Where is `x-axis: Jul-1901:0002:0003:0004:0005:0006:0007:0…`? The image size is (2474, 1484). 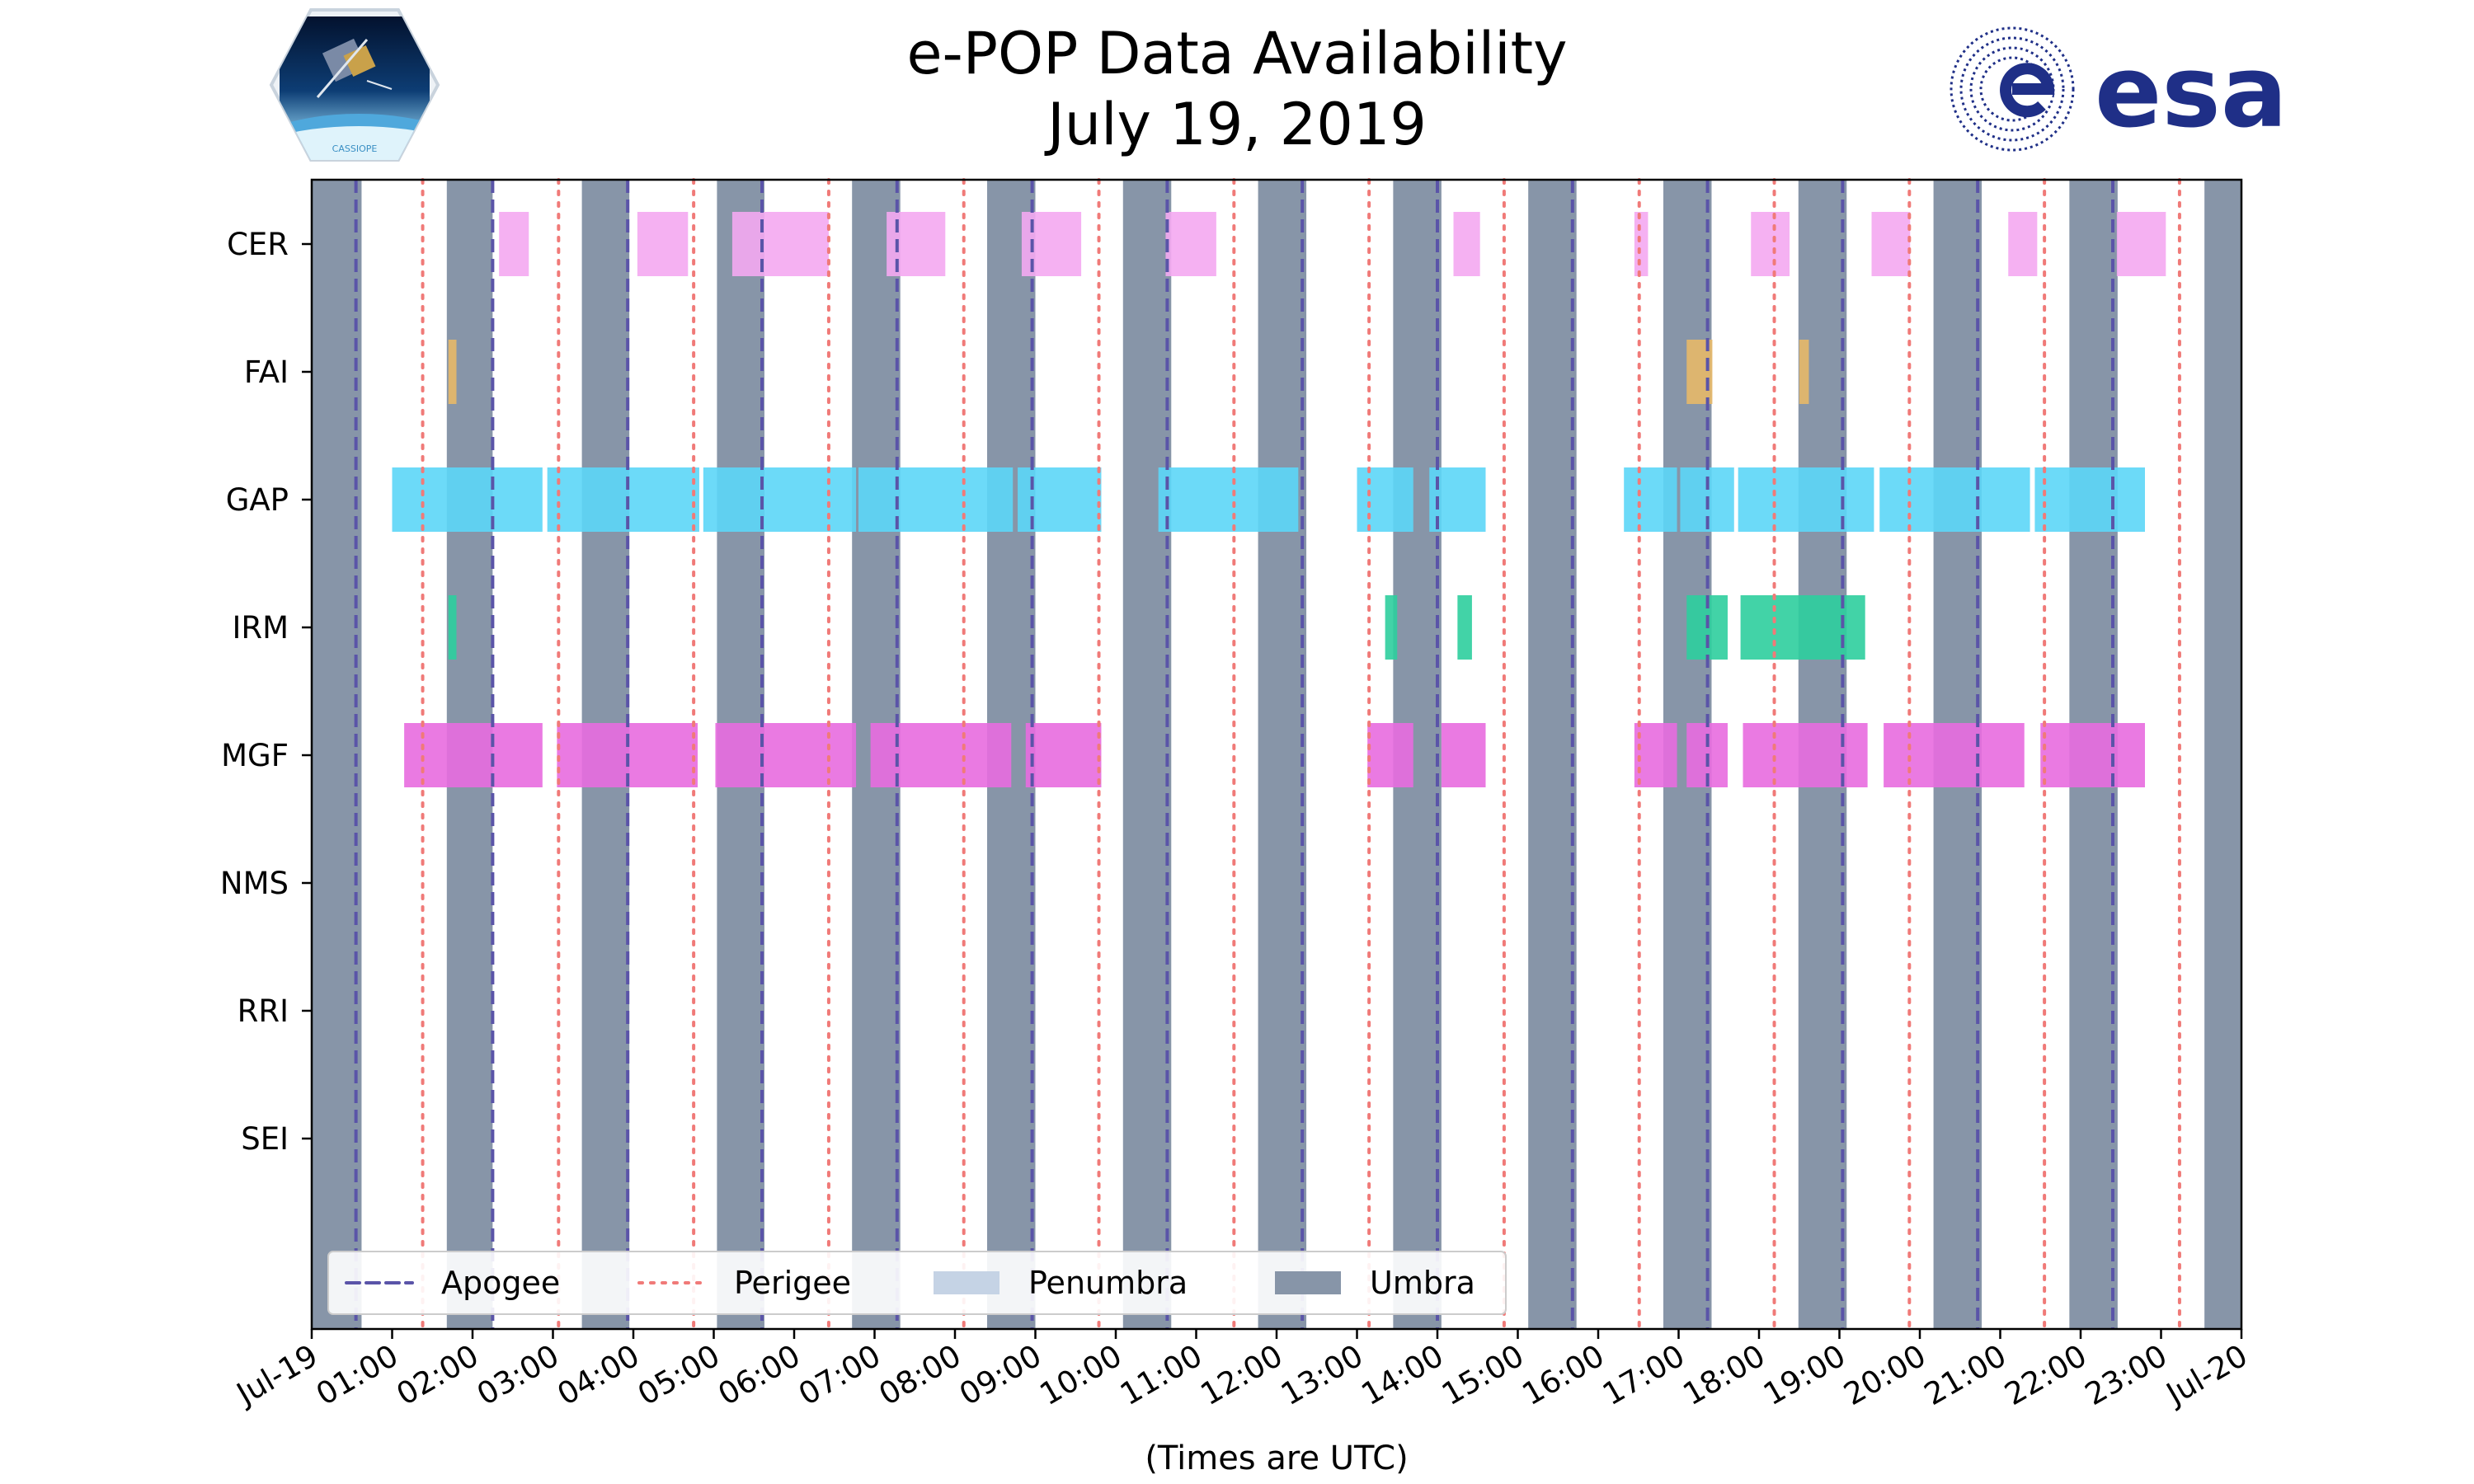 x-axis: Jul-1901:0002:0003:0004:0005:0006:0007:0… is located at coordinates (1241, 1371).